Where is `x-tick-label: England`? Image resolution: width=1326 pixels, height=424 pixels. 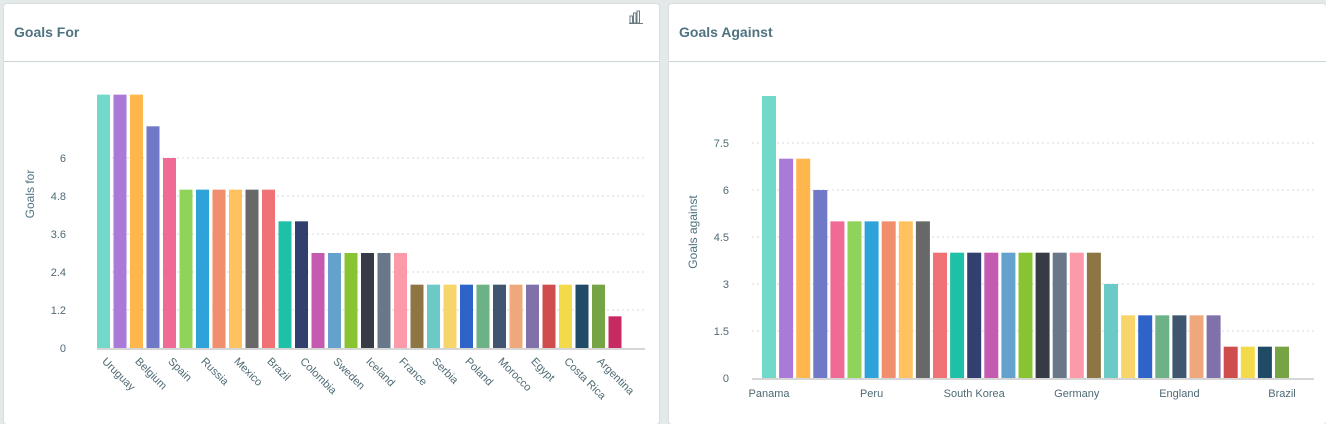 x-tick-label: England is located at coordinates (1179, 394).